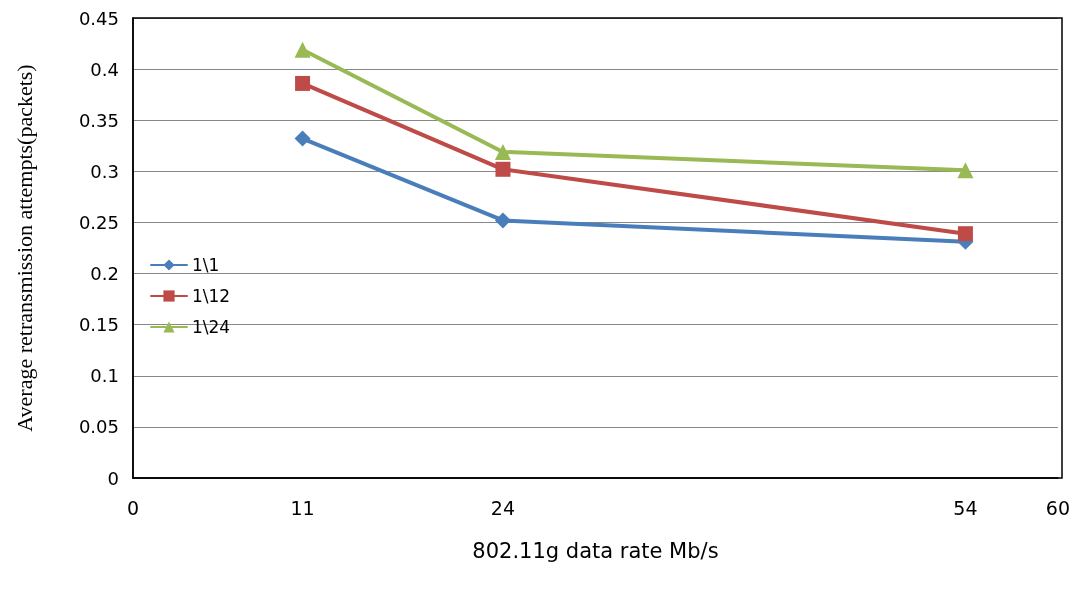 This screenshot has width=1073, height=592. I want to click on y-tick-label: 0.45, so click(98, 18).